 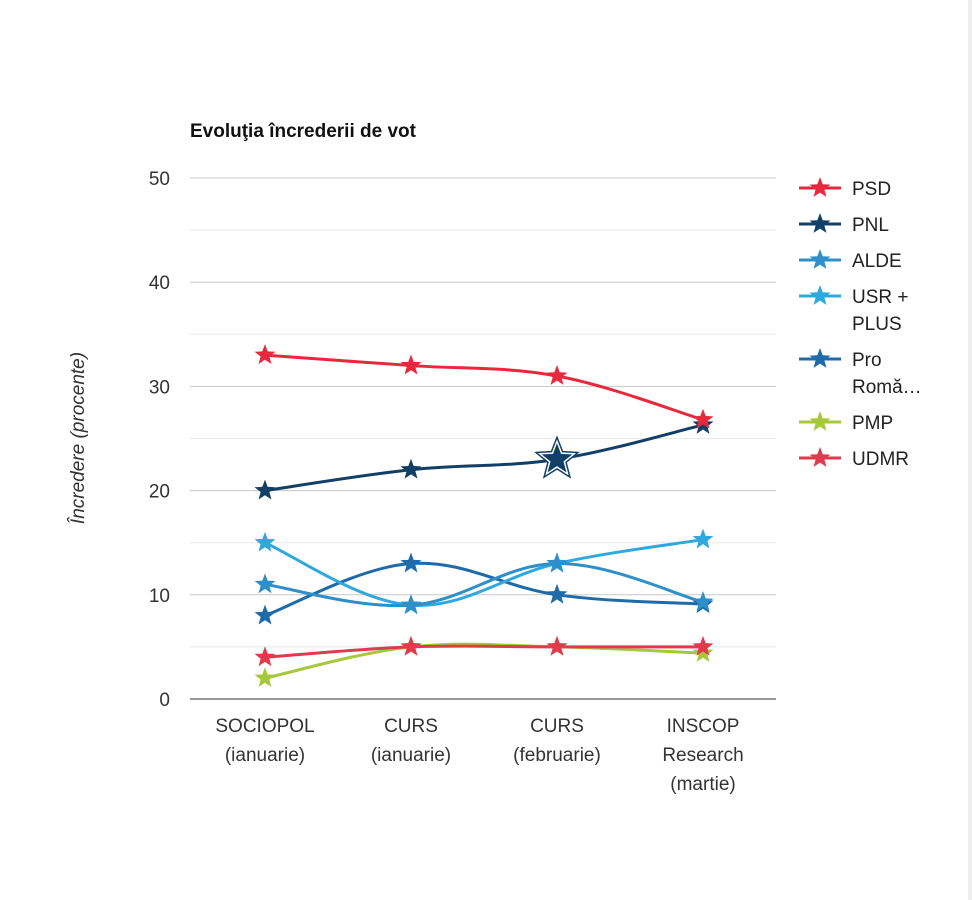 I want to click on legend-item: ALDE, so click(x=850, y=260).